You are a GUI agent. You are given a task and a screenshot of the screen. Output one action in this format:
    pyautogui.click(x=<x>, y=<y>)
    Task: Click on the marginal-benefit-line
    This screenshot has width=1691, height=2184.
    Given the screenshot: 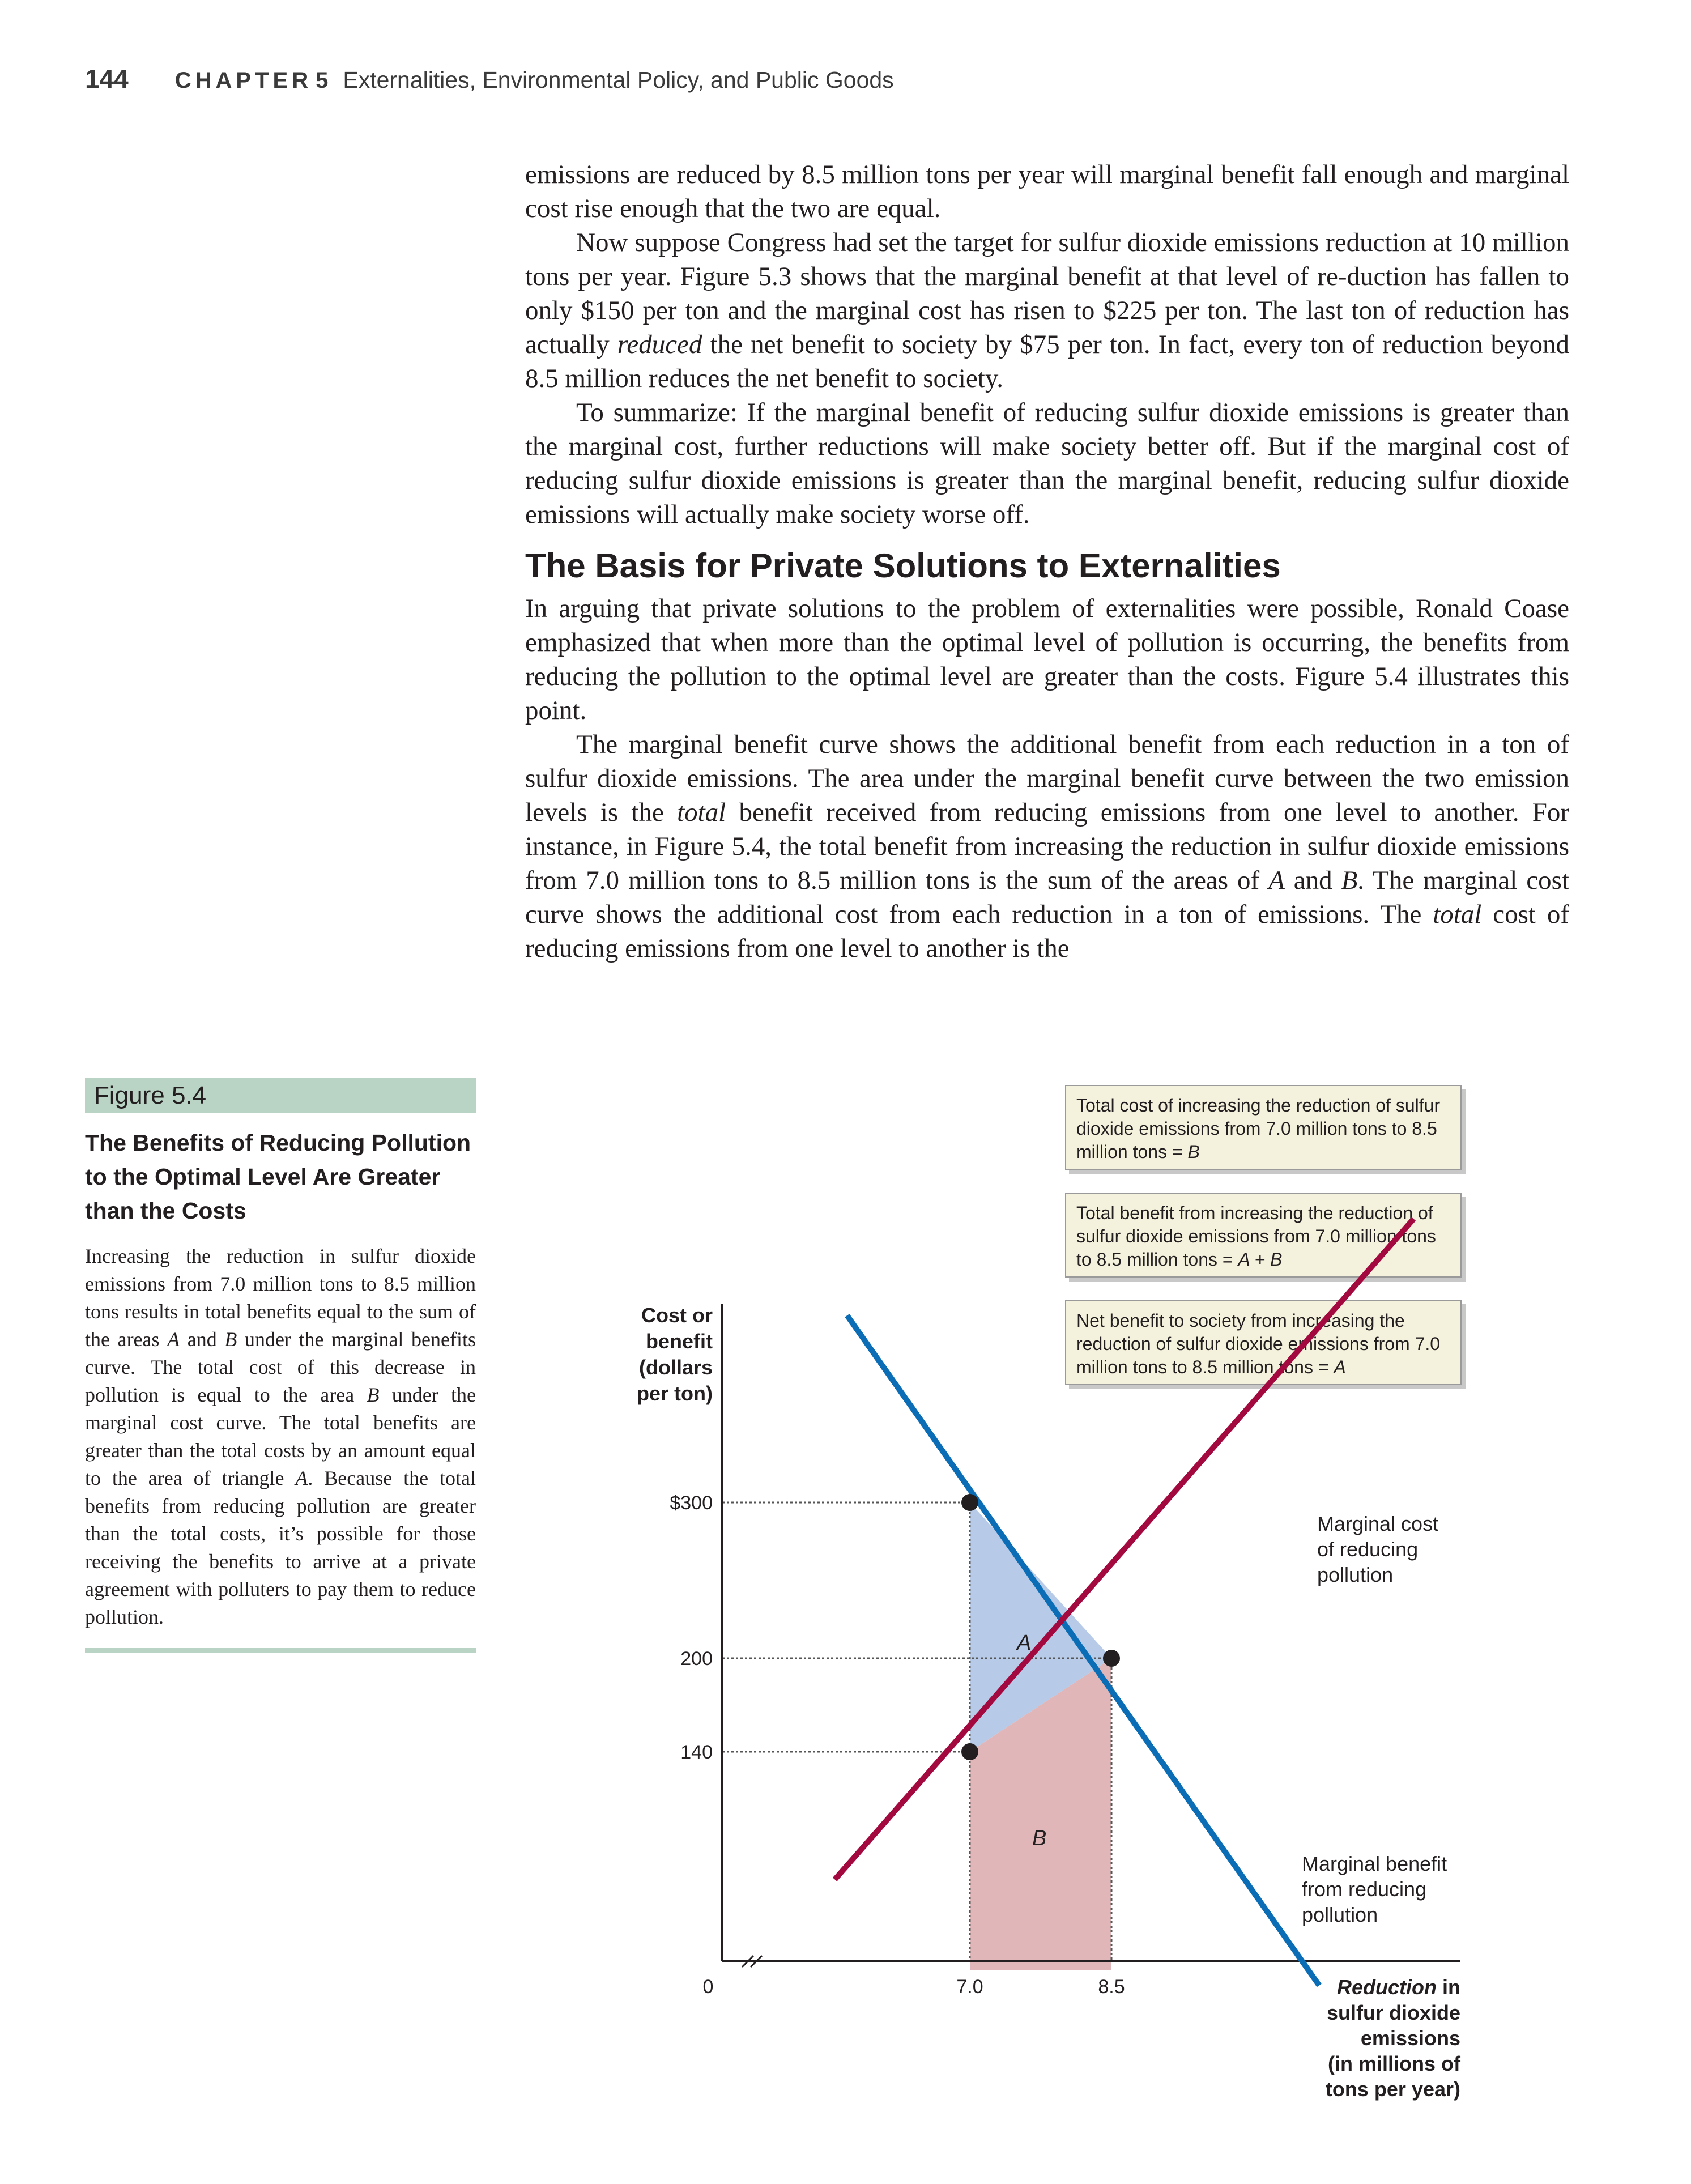 What is the action you would take?
    pyautogui.click(x=1083, y=1650)
    